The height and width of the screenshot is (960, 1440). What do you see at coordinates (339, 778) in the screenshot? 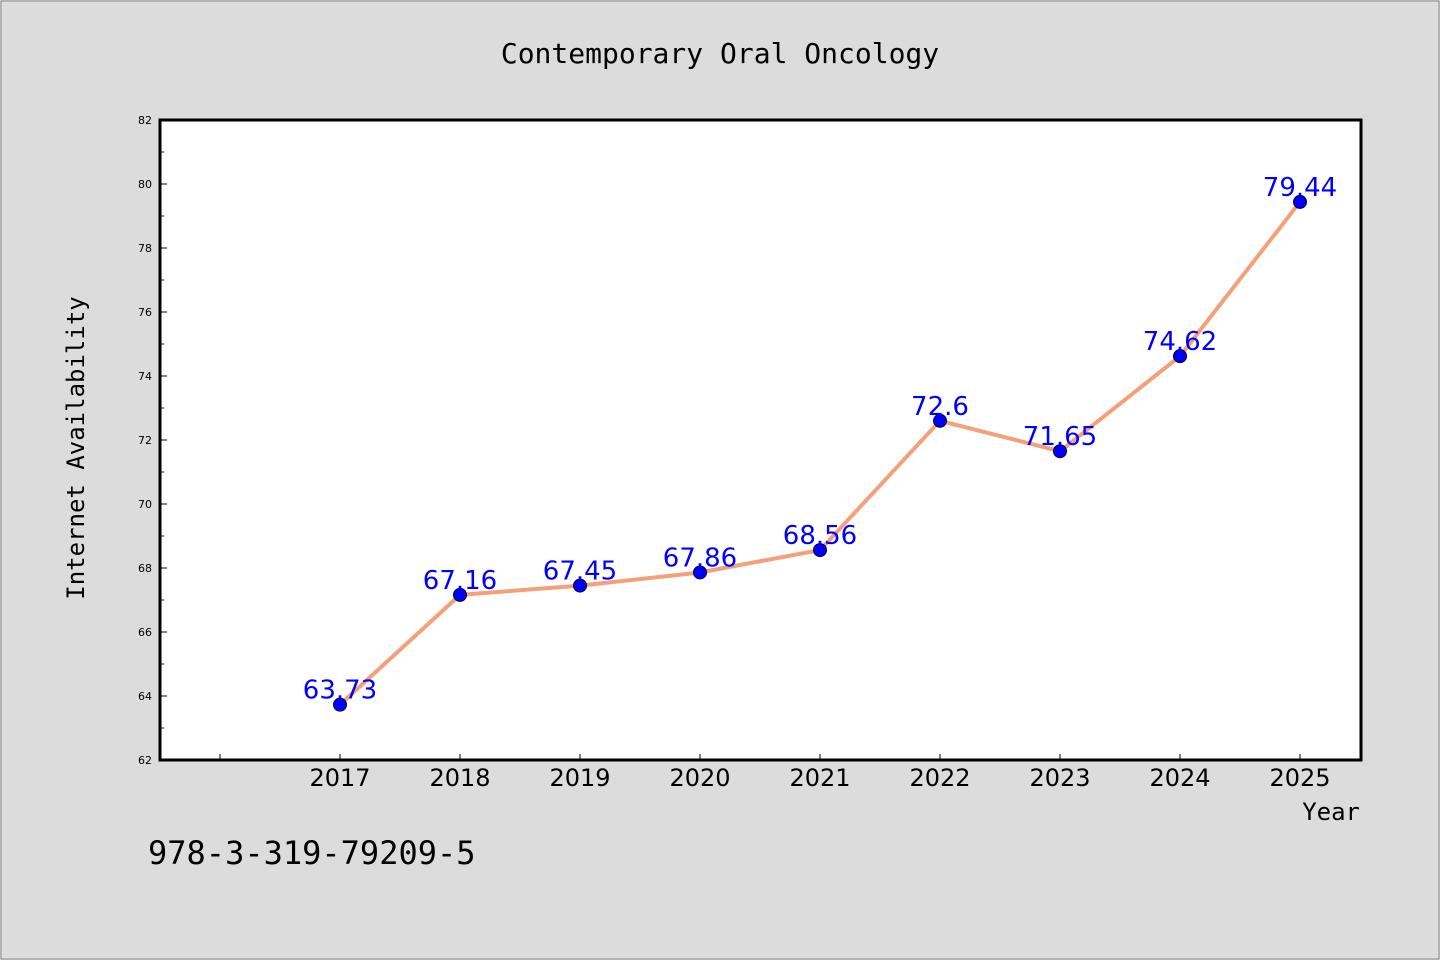
I see `x-tick-label: 2017` at bounding box center [339, 778].